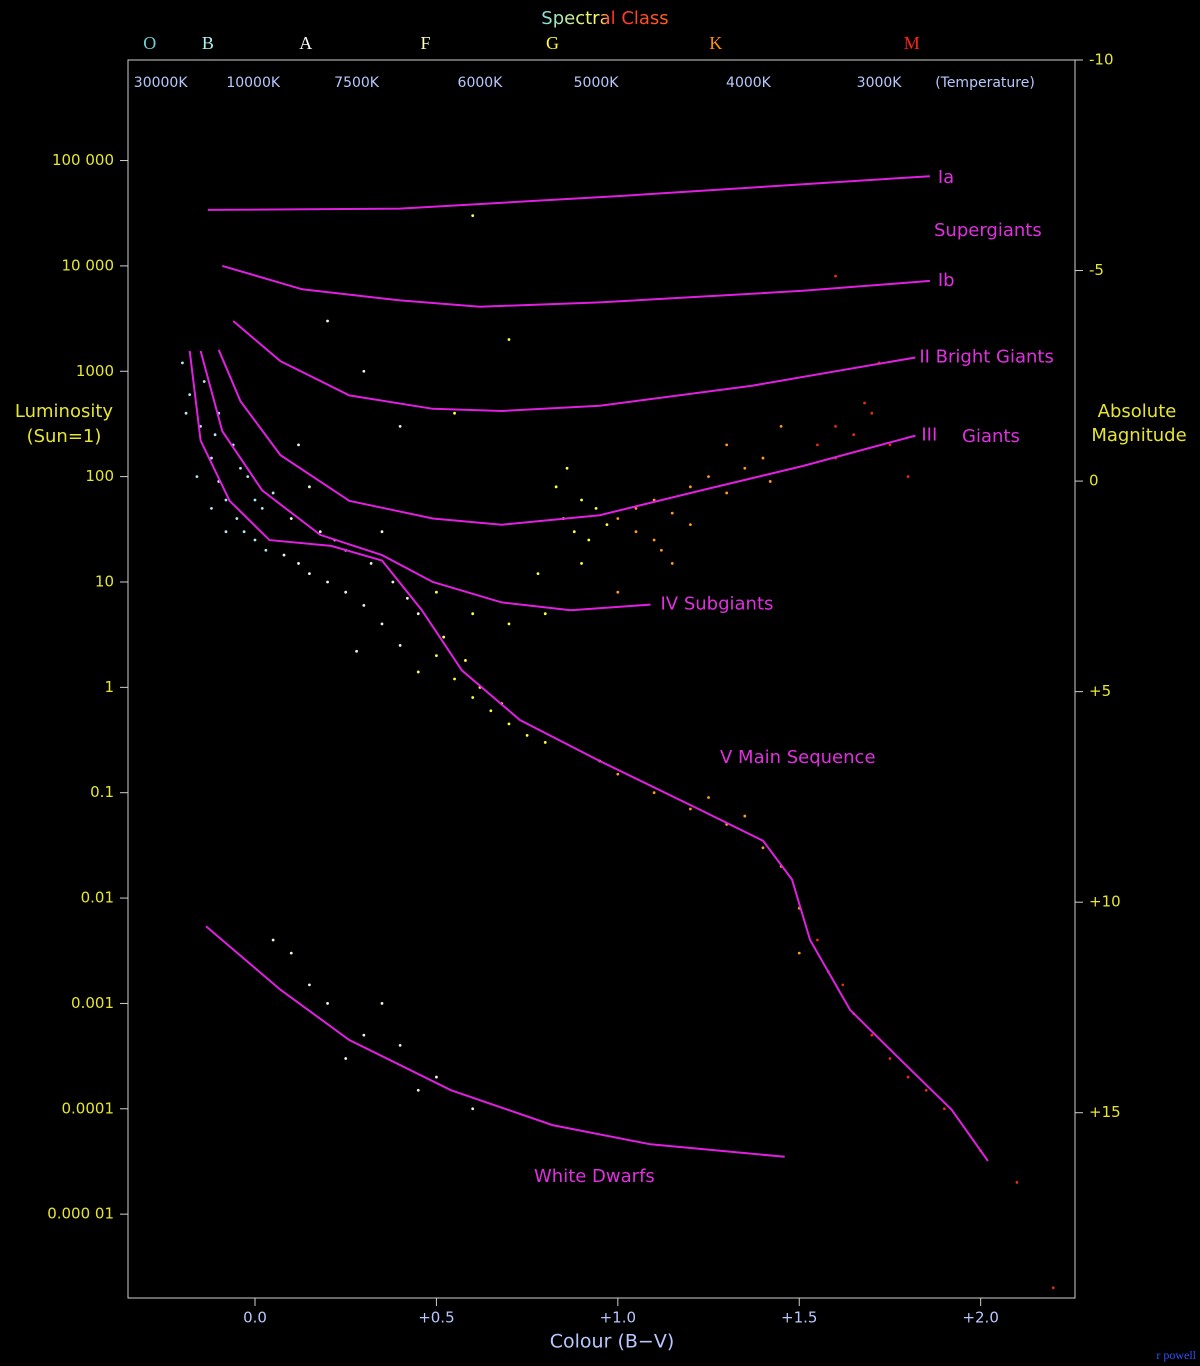 This screenshot has height=1366, width=1200. What do you see at coordinates (109, 687) in the screenshot?
I see `y-tick-label: 1` at bounding box center [109, 687].